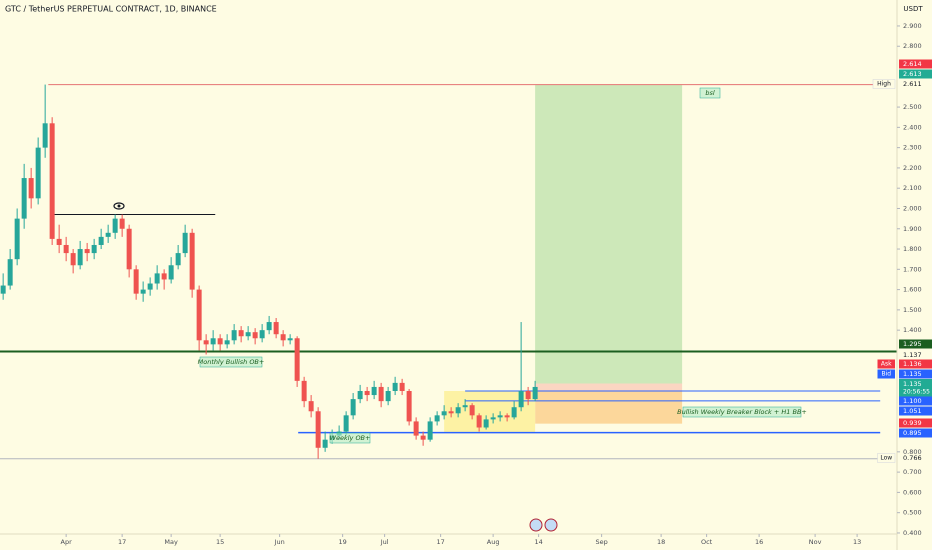 The width and height of the screenshot is (932, 550). Describe the element at coordinates (913, 9) in the screenshot. I see `currency: USDT` at that location.